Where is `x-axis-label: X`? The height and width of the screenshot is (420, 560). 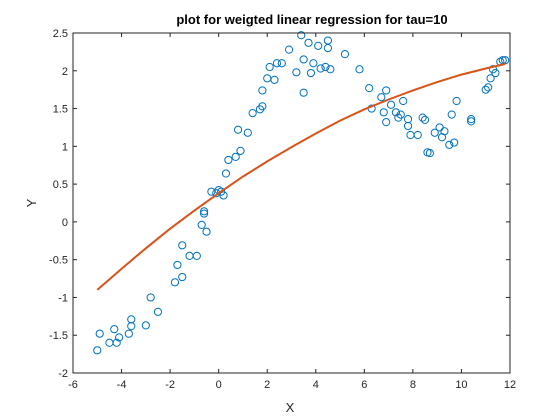 x-axis-label: X is located at coordinates (290, 407).